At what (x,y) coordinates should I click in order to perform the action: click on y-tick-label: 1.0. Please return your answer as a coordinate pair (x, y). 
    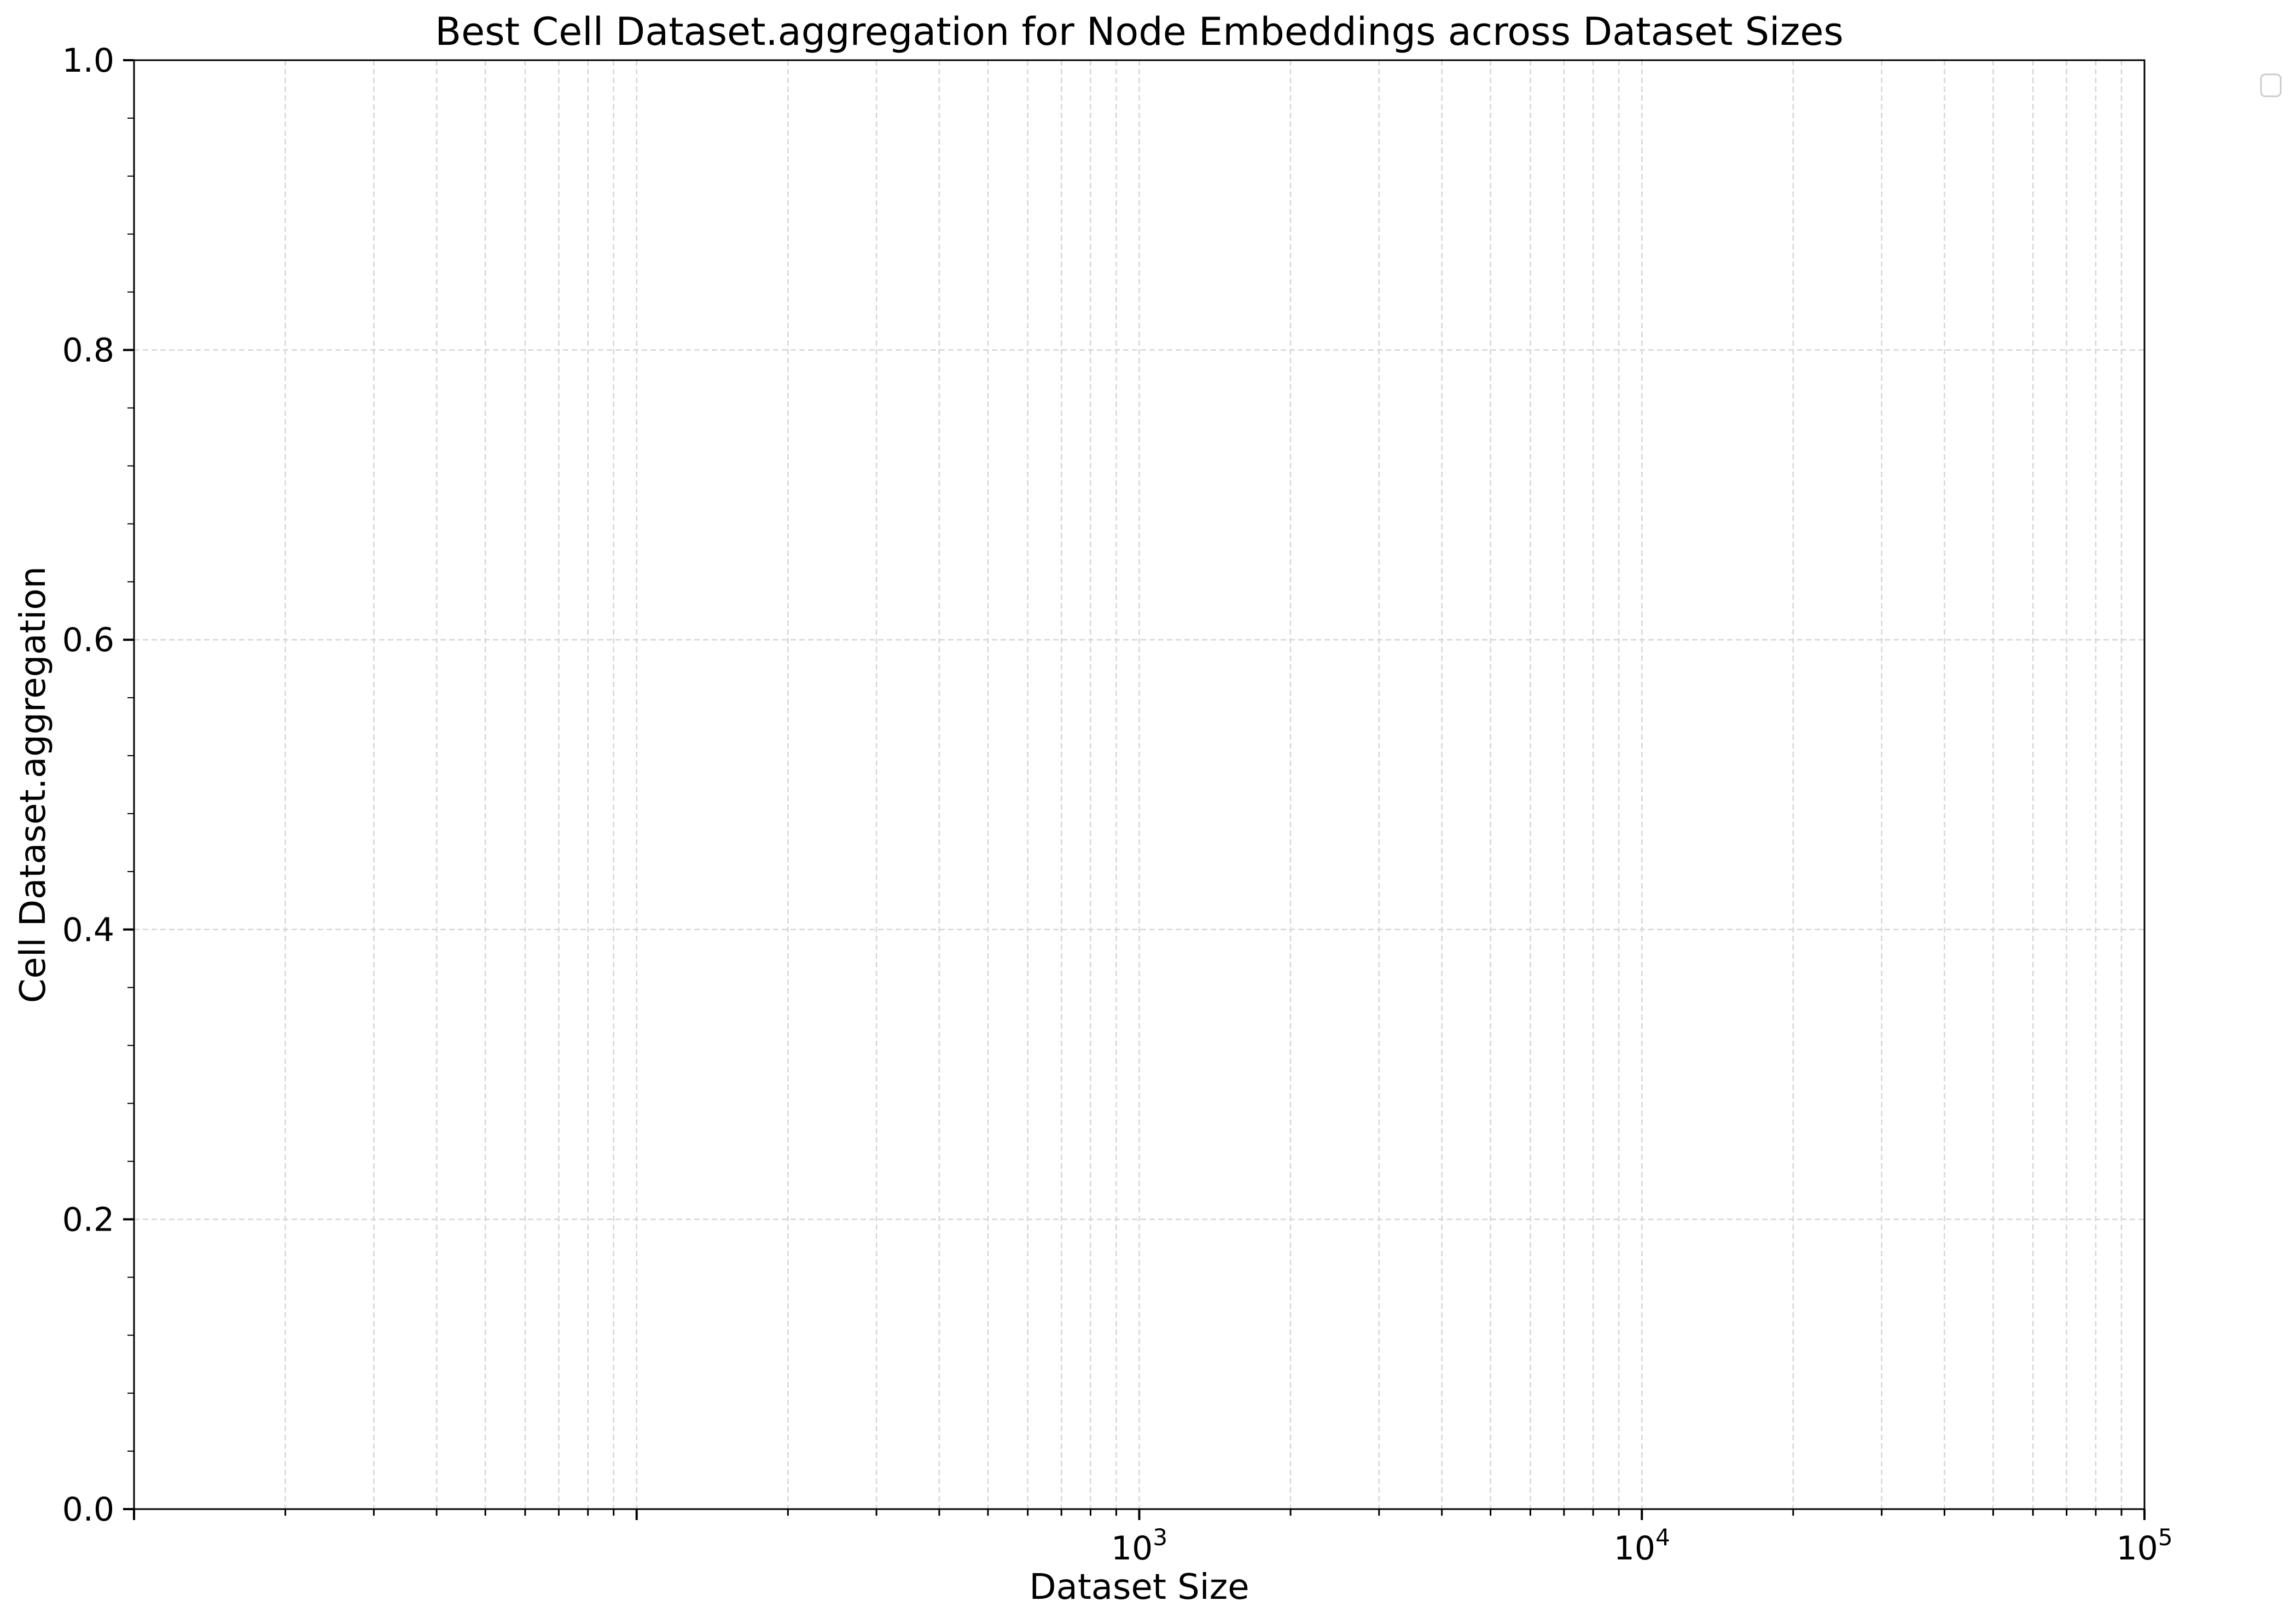
    Looking at the image, I should click on (88, 61).